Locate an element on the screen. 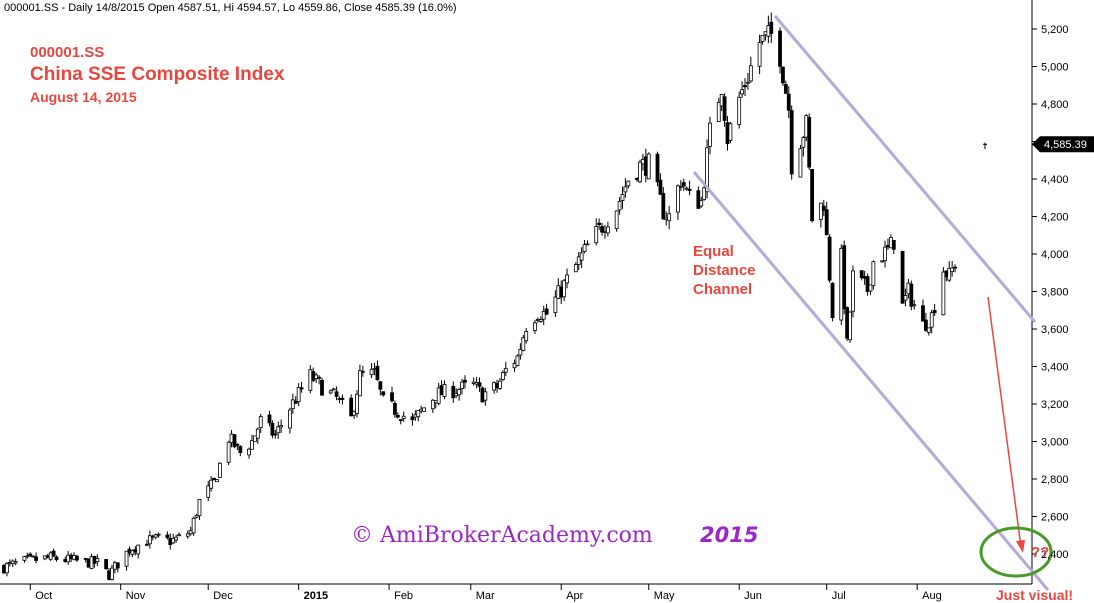 The width and height of the screenshot is (1094, 603). x-tick-label: Jun is located at coordinates (753, 596).